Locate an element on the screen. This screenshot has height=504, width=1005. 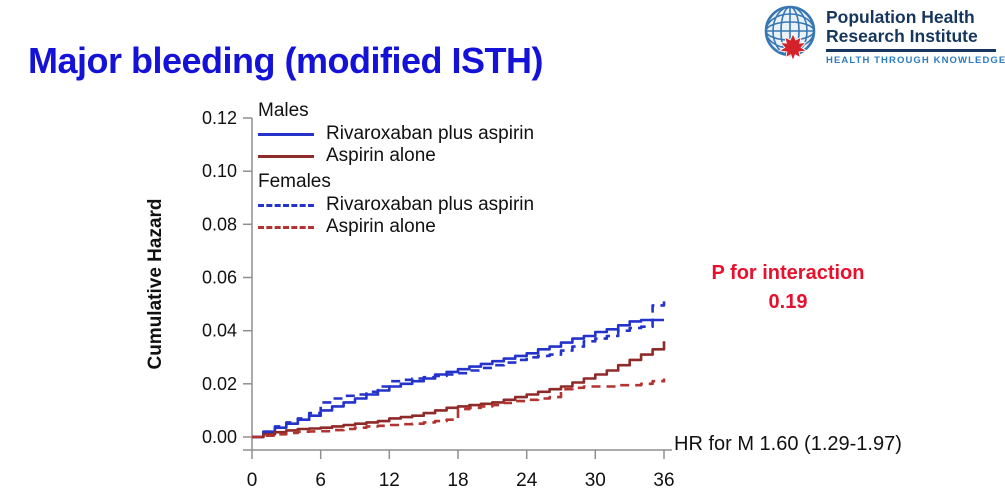
page-title: Major bleeding (modified ISTH) is located at coordinates (286, 60).